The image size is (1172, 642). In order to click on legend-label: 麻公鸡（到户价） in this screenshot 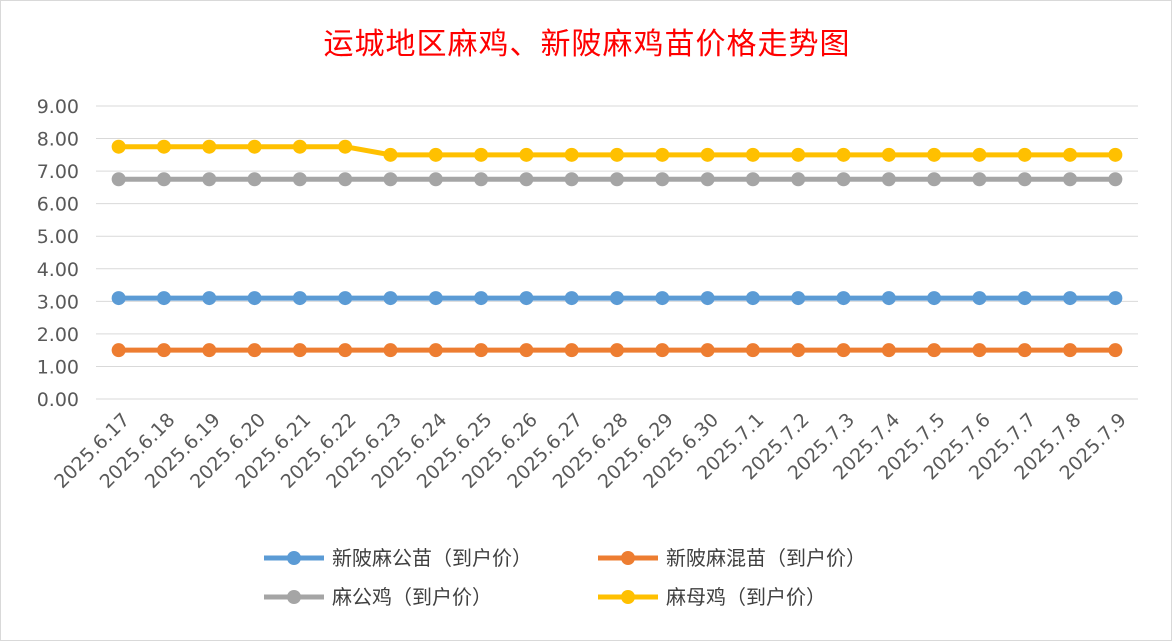, I will do `click(412, 597)`.